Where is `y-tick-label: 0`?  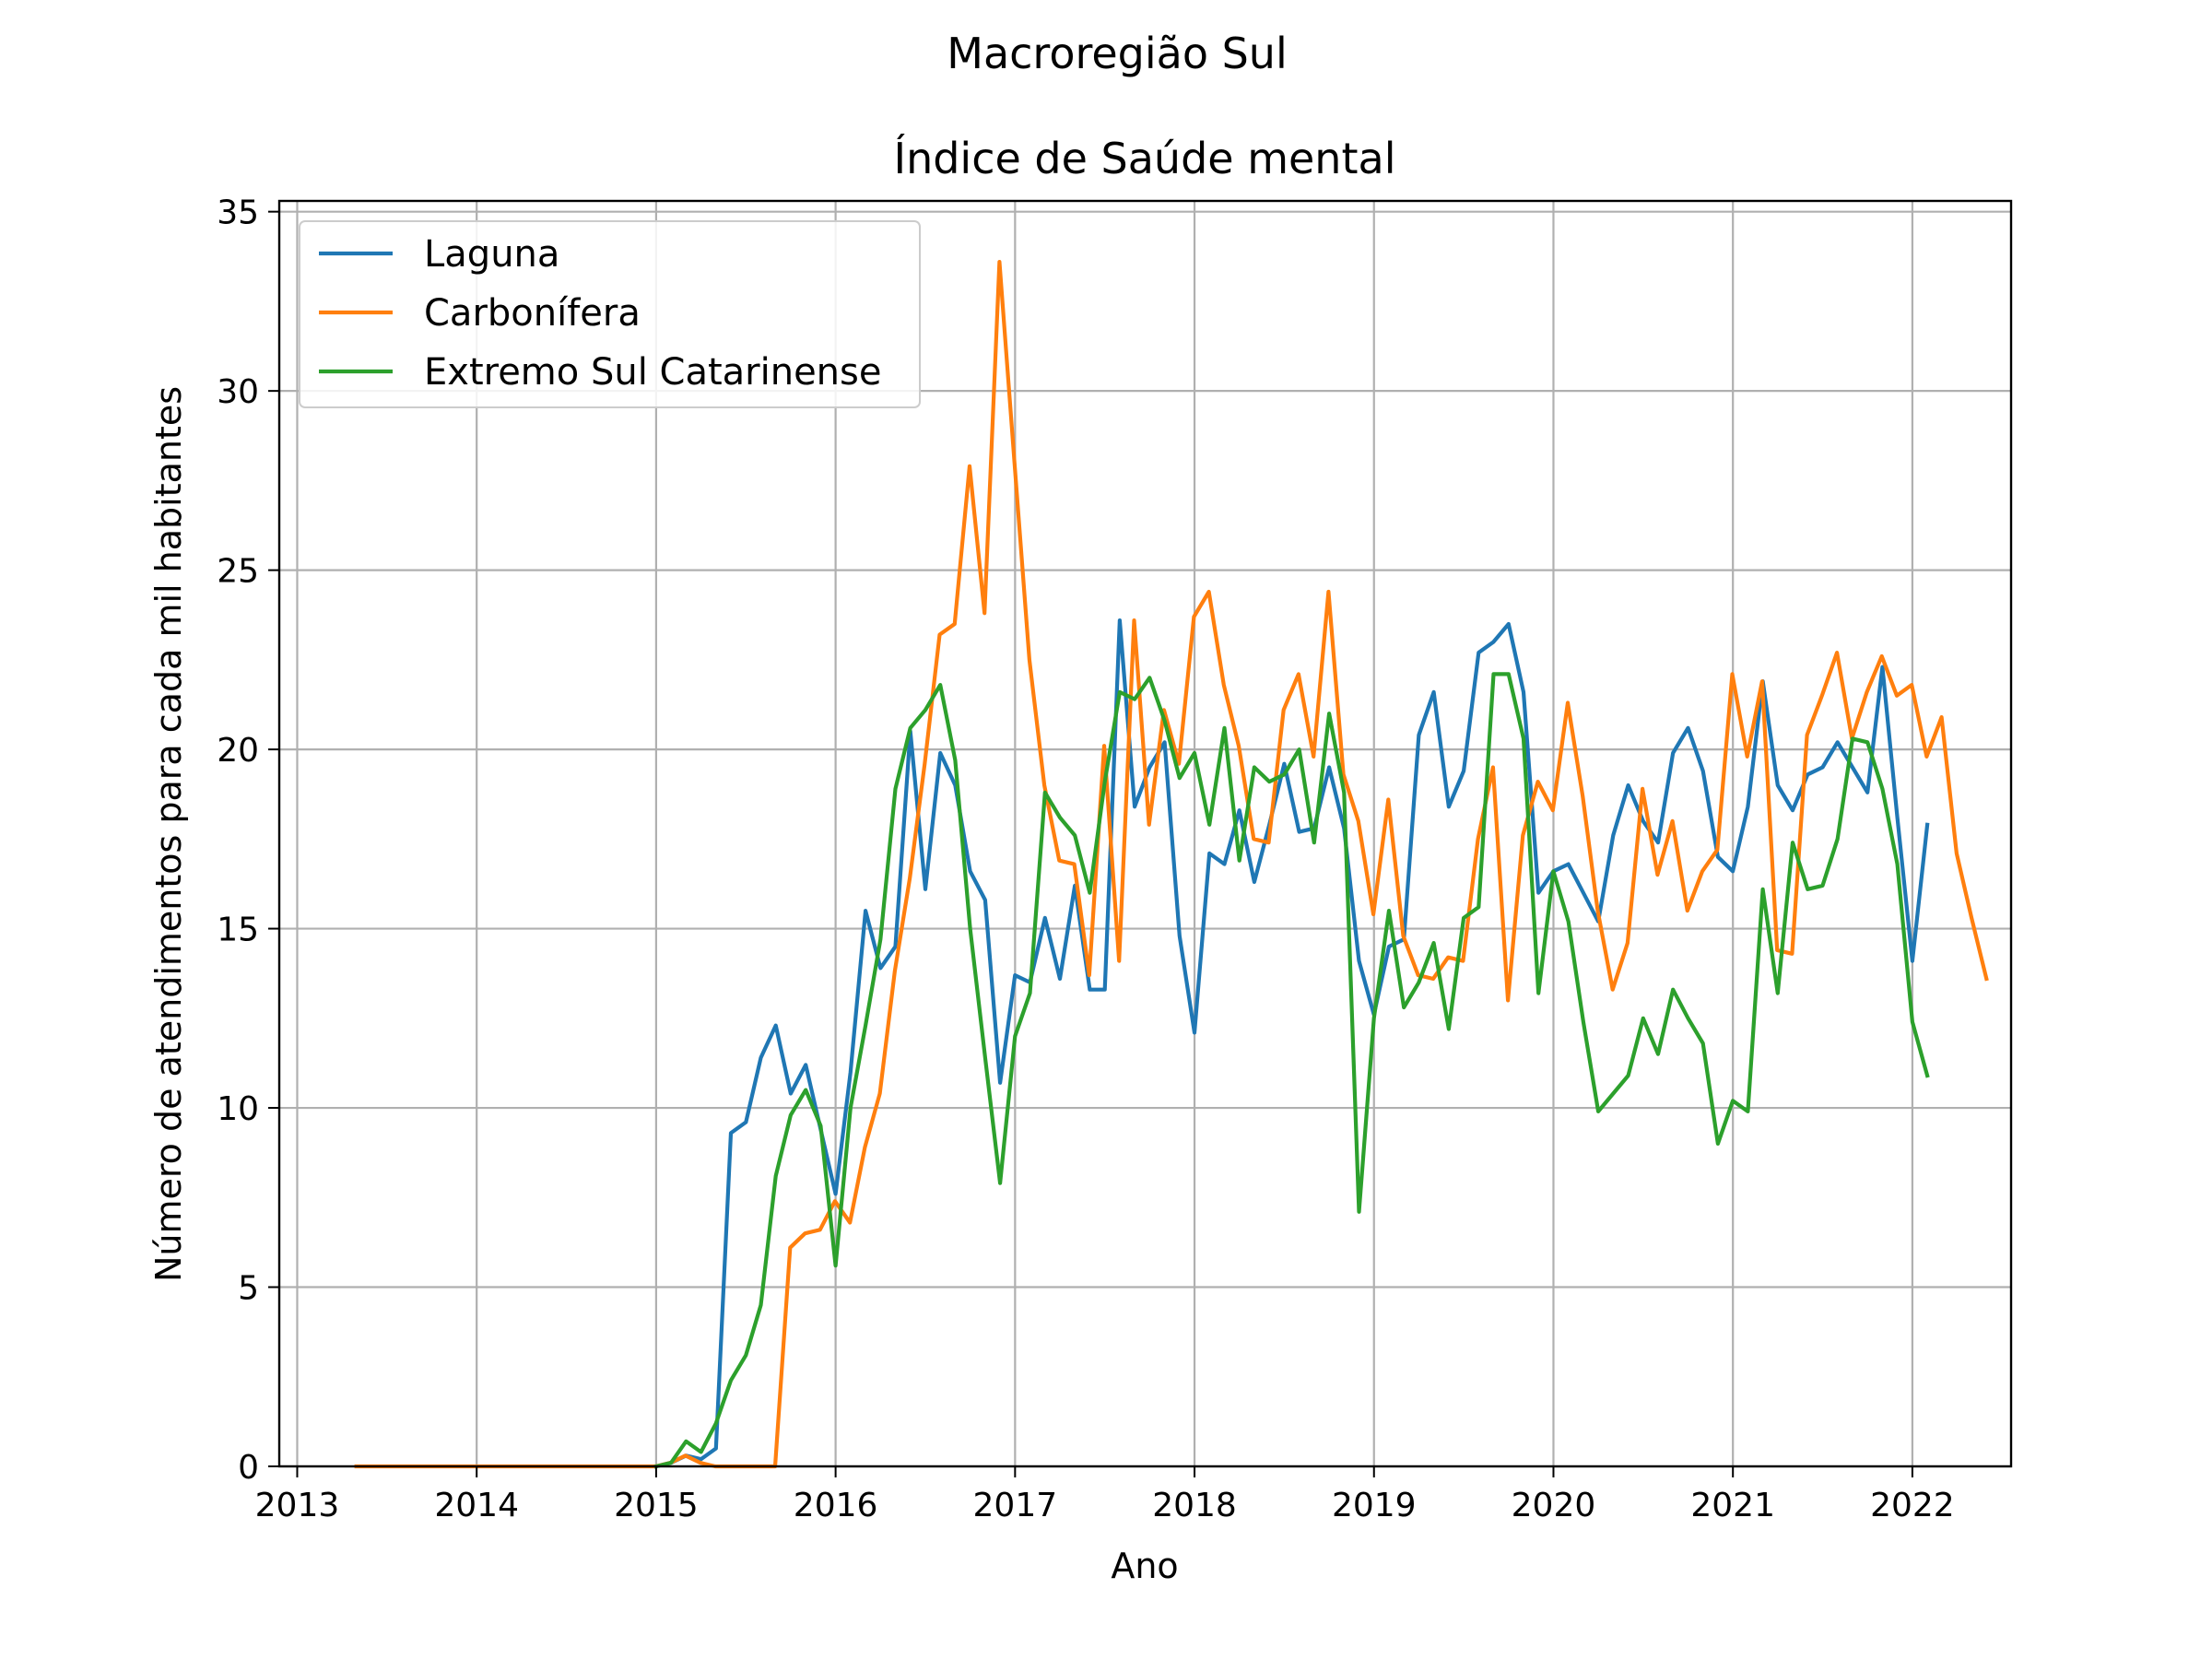 y-tick-label: 0 is located at coordinates (248, 1468).